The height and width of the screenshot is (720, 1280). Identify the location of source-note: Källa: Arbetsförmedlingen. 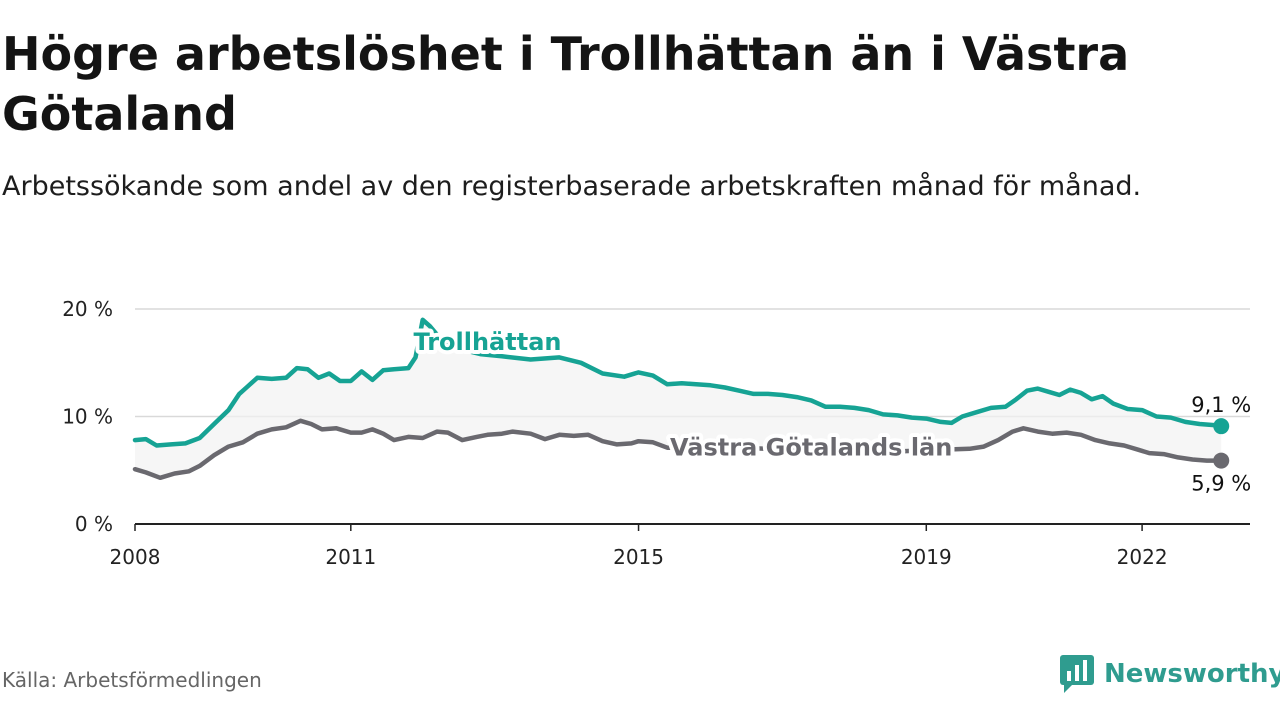
(132, 680).